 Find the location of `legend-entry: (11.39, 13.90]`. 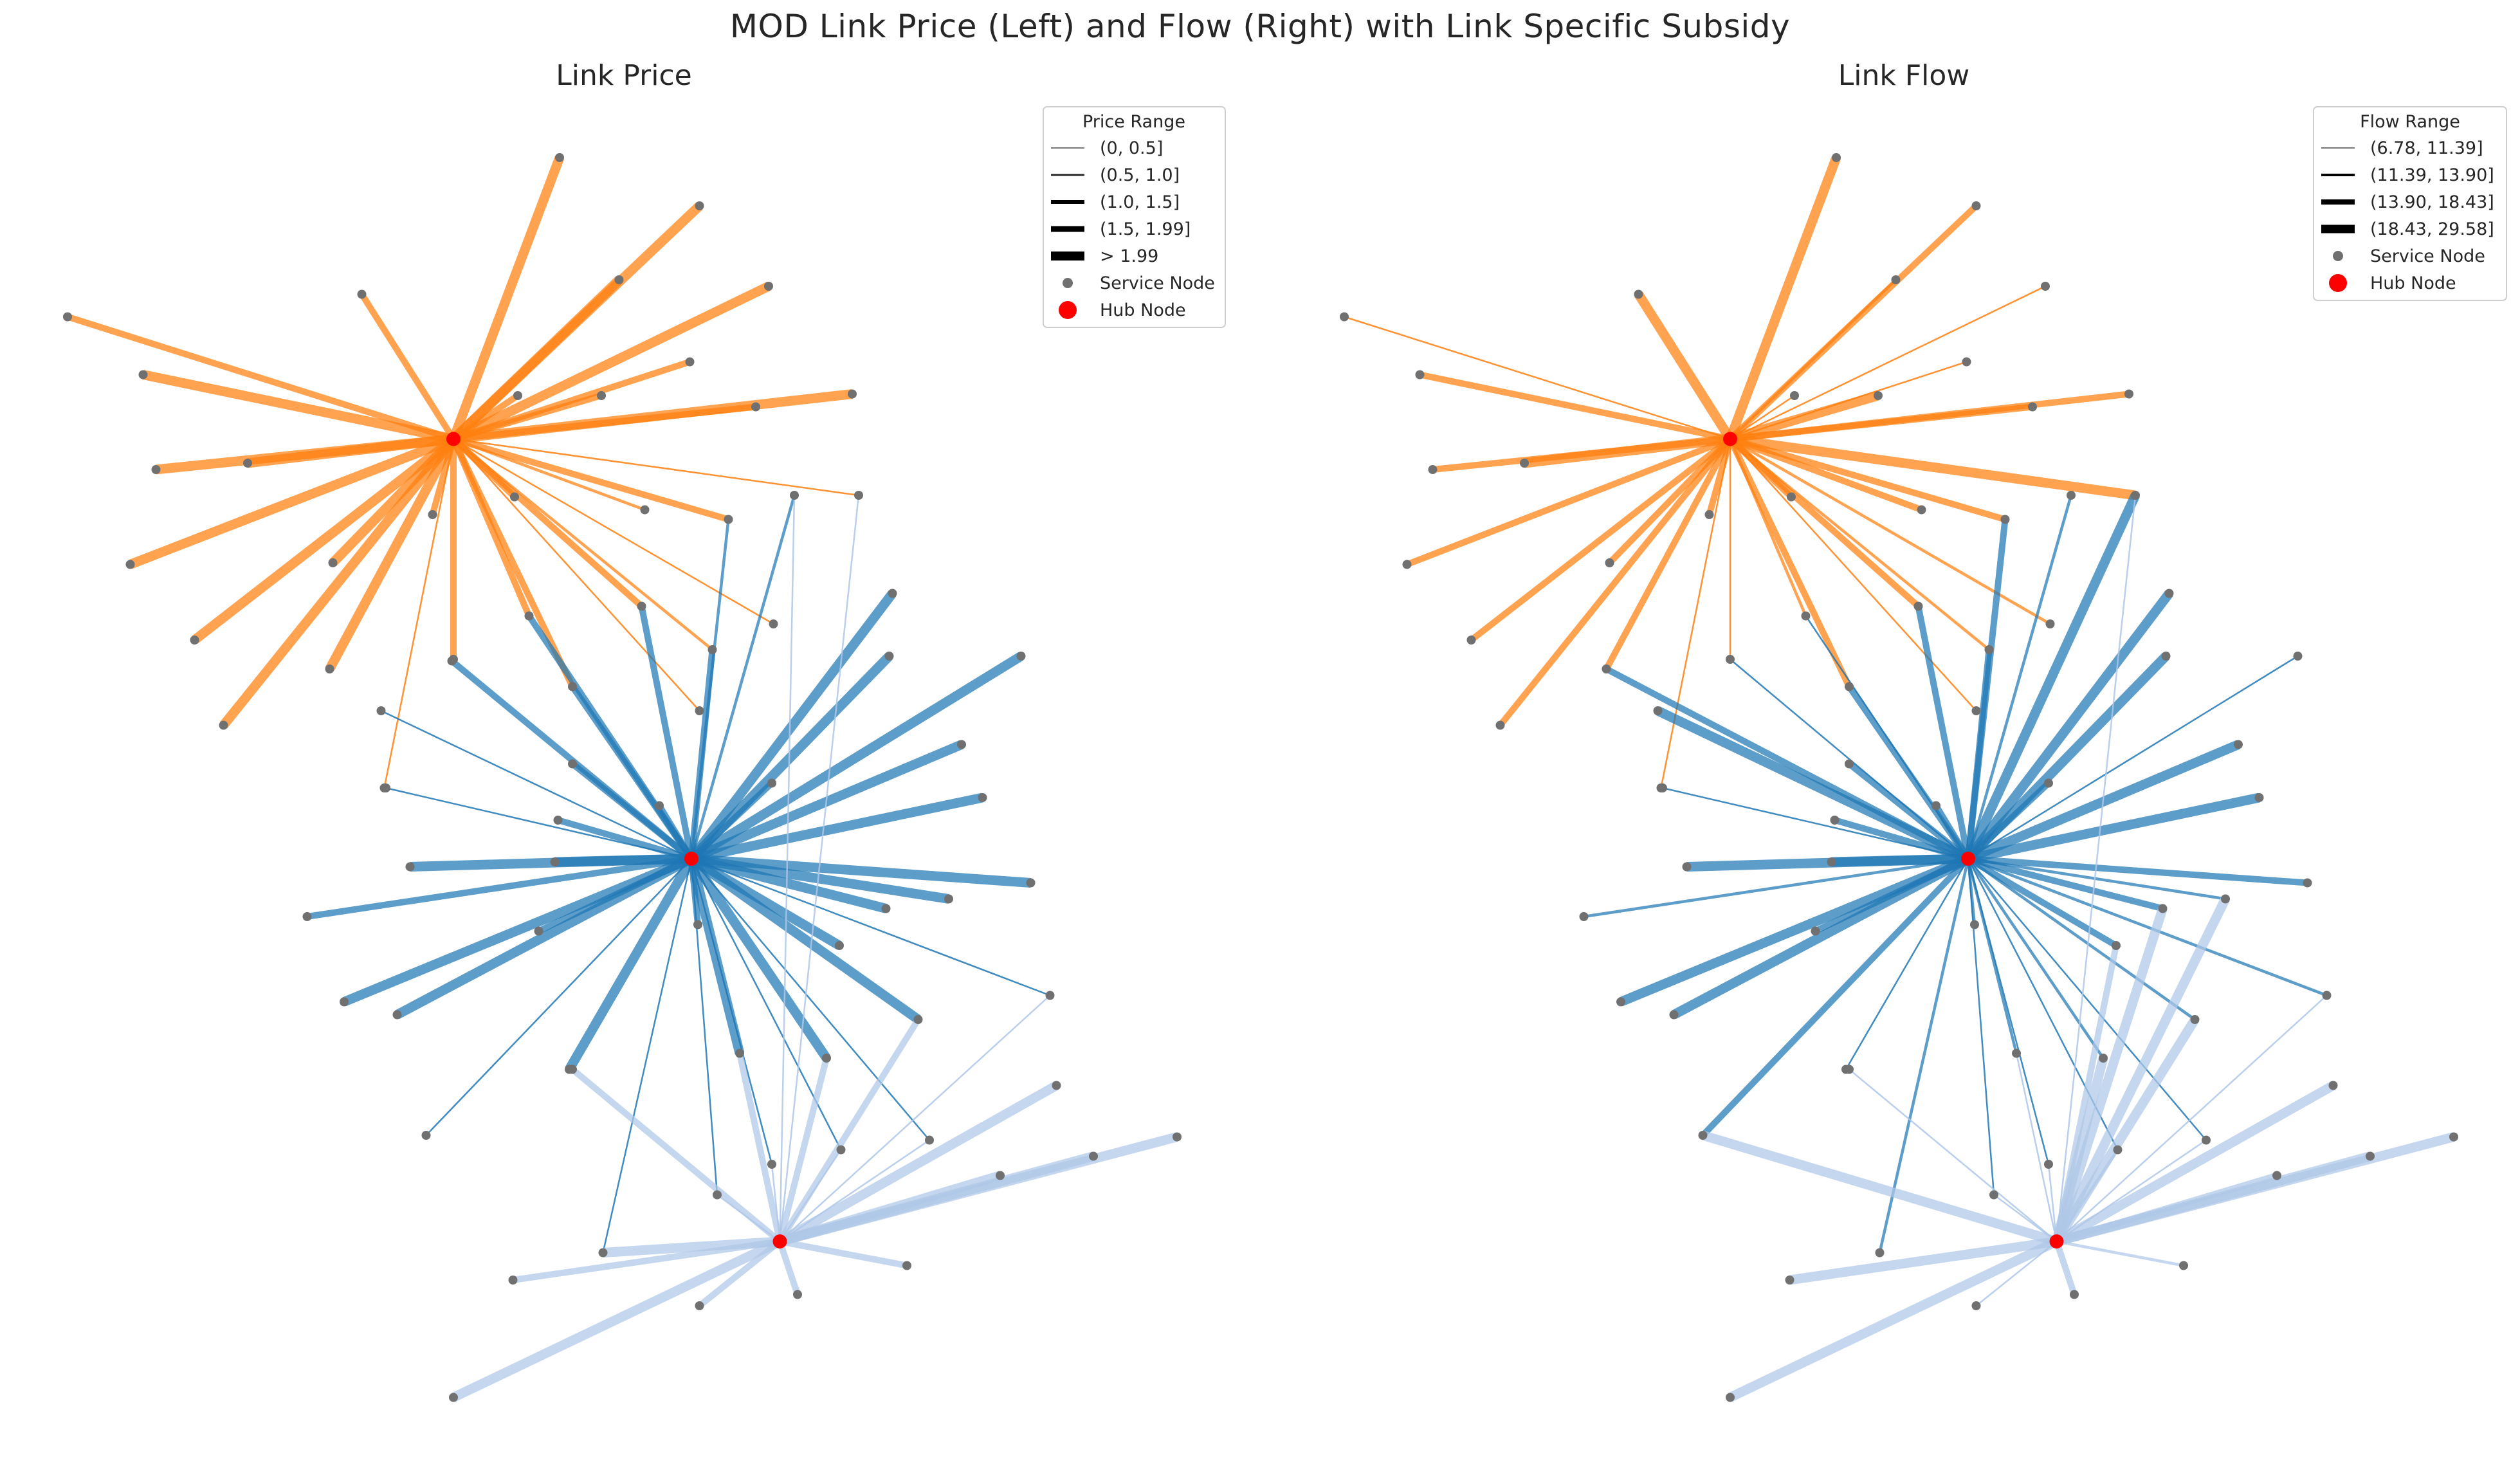

legend-entry: (11.39, 13.90] is located at coordinates (2432, 175).